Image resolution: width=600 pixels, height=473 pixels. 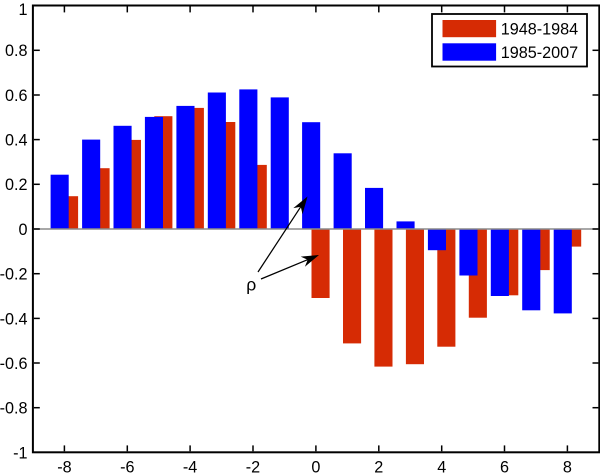 What do you see at coordinates (22, 10) in the screenshot?
I see `svg-text: 1` at bounding box center [22, 10].